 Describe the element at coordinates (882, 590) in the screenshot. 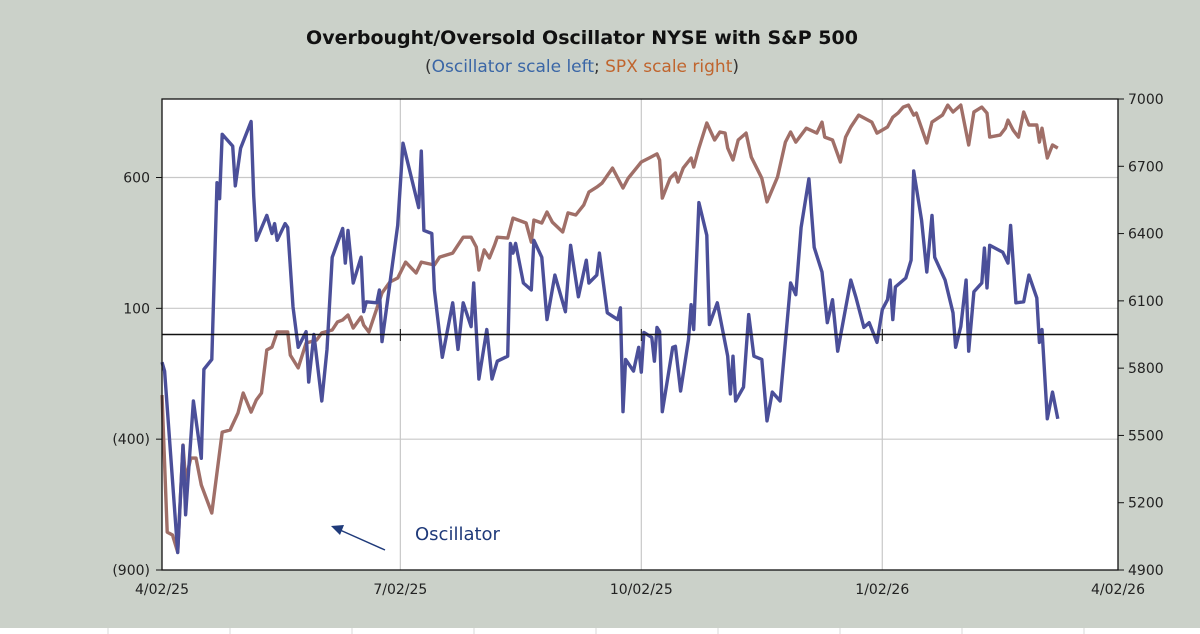

I see `x-tick-label: 1/02/26` at that location.